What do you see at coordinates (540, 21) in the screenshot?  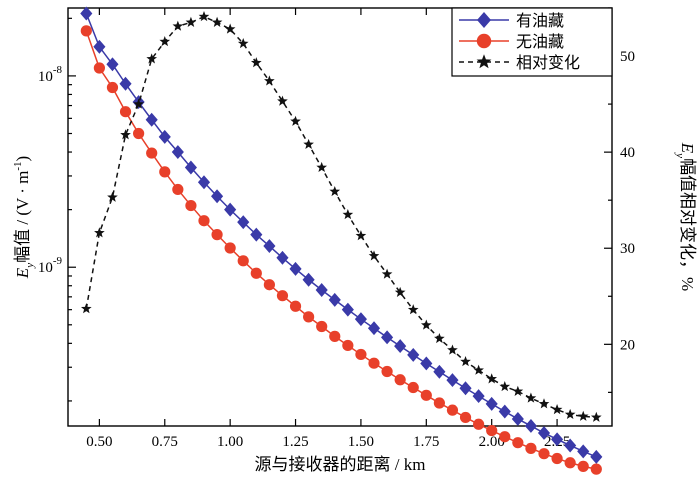 I see `legend-label: 有油藏` at bounding box center [540, 21].